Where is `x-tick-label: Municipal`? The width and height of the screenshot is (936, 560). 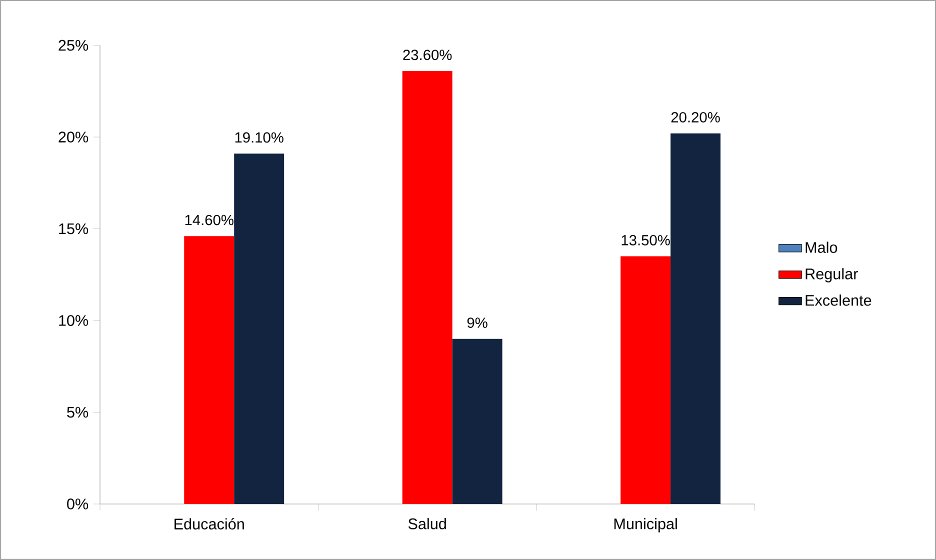
x-tick-label: Municipal is located at coordinates (645, 525).